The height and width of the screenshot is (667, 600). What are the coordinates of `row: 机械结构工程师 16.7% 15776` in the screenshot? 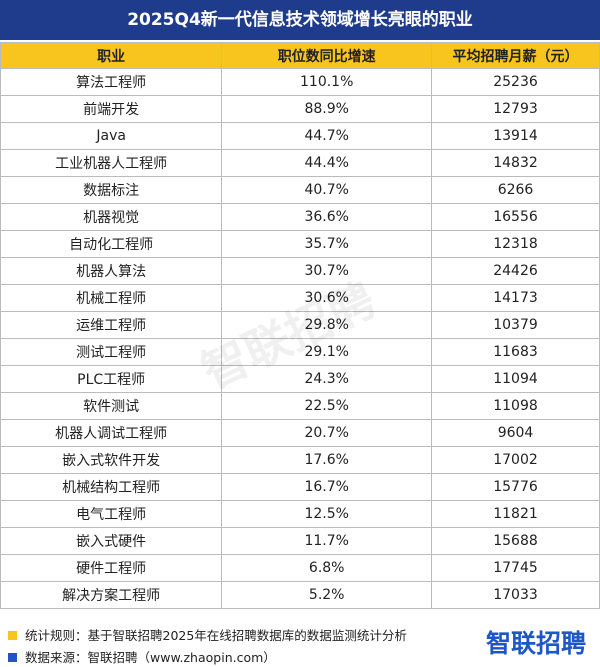 It's located at (300, 487).